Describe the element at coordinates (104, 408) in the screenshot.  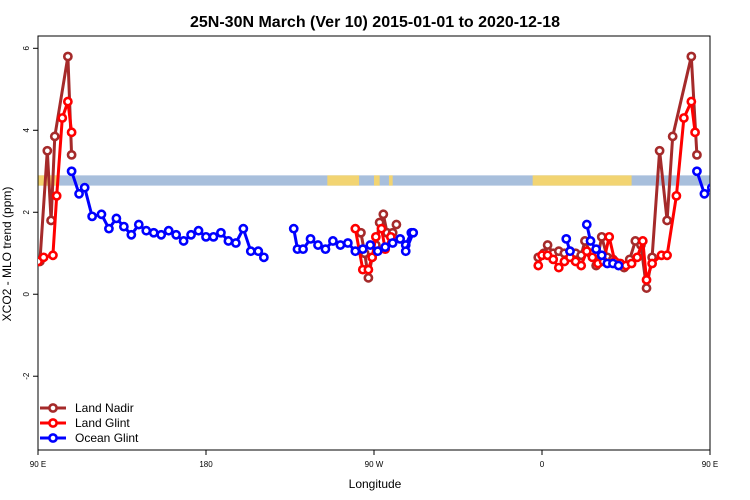
I see `legend-label: Land Nadir` at that location.